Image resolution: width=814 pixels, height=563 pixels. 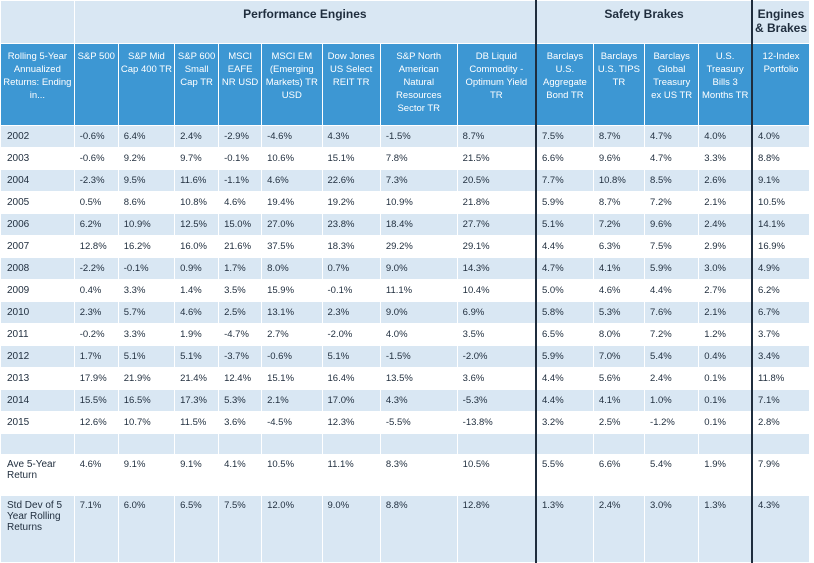 I want to click on table-cell: 4.3%, so click(x=781, y=529).